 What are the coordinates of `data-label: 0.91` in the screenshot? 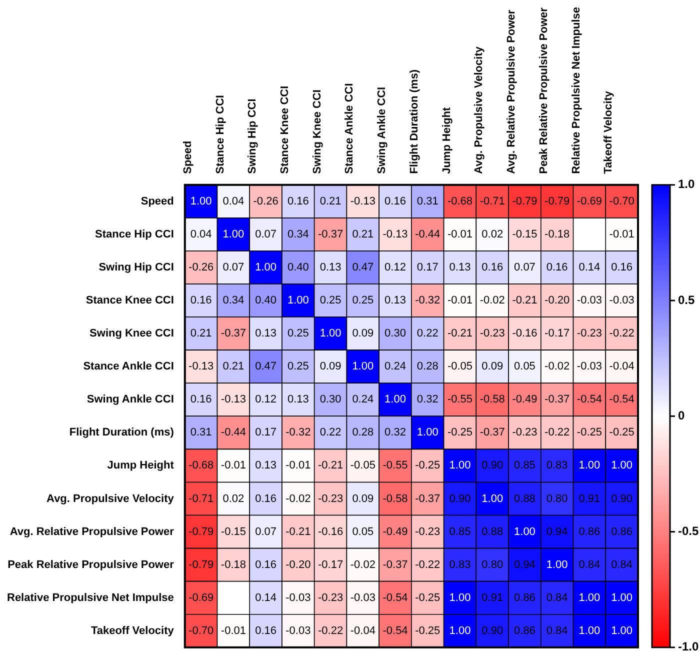 It's located at (493, 598).